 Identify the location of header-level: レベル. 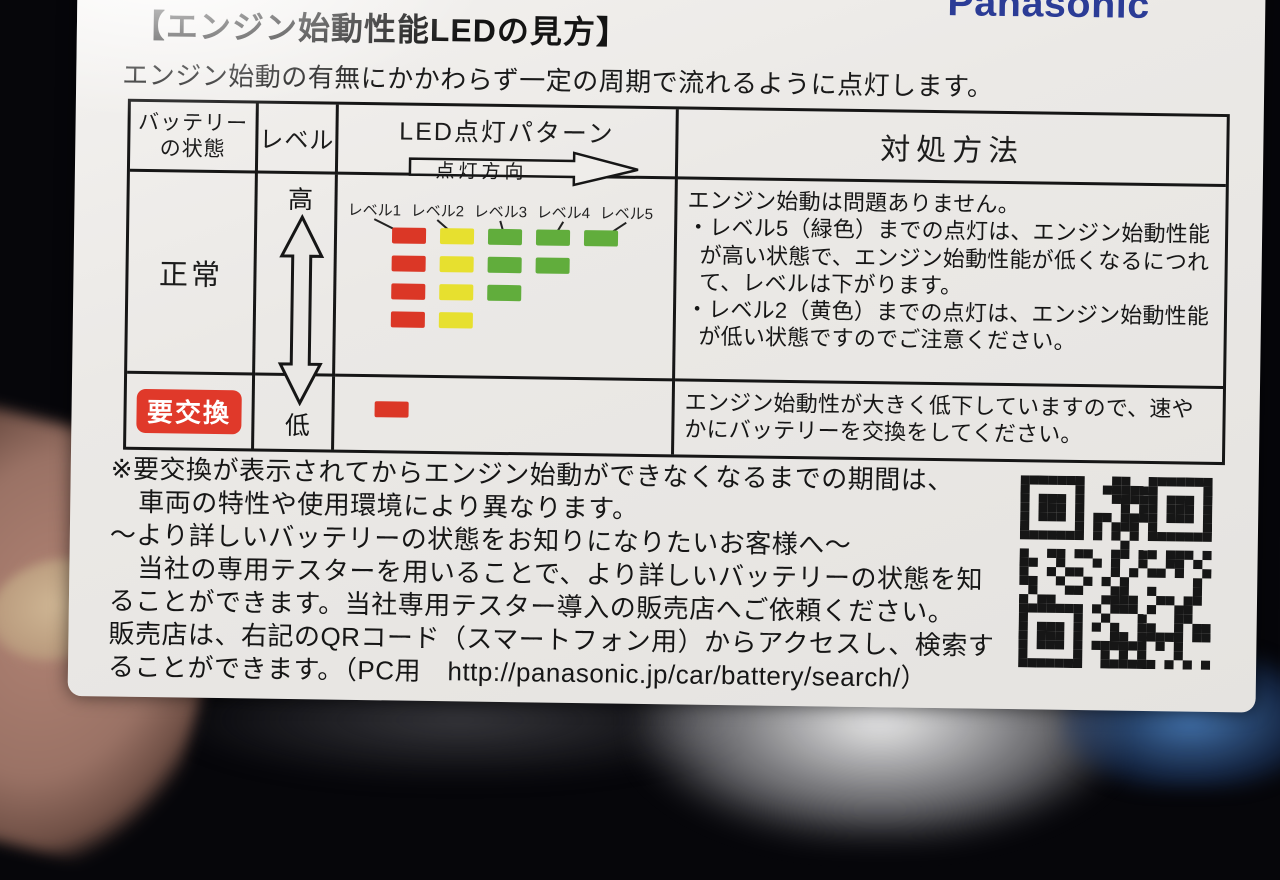
(298, 139).